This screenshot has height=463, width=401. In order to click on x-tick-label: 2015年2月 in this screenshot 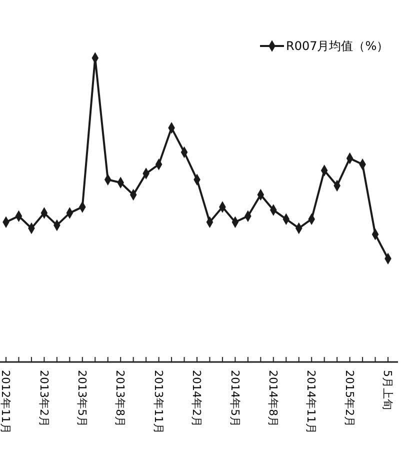, I will do `click(349, 398)`.